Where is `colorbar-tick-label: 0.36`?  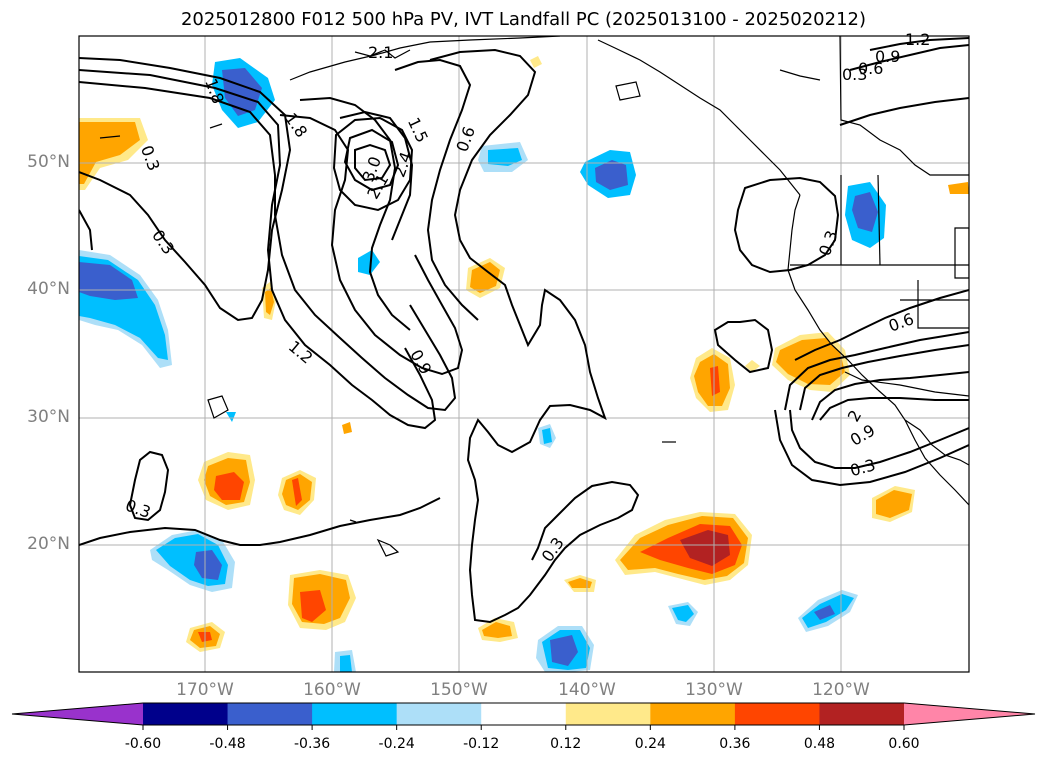
colorbar-tick-label: 0.36 is located at coordinates (735, 744).